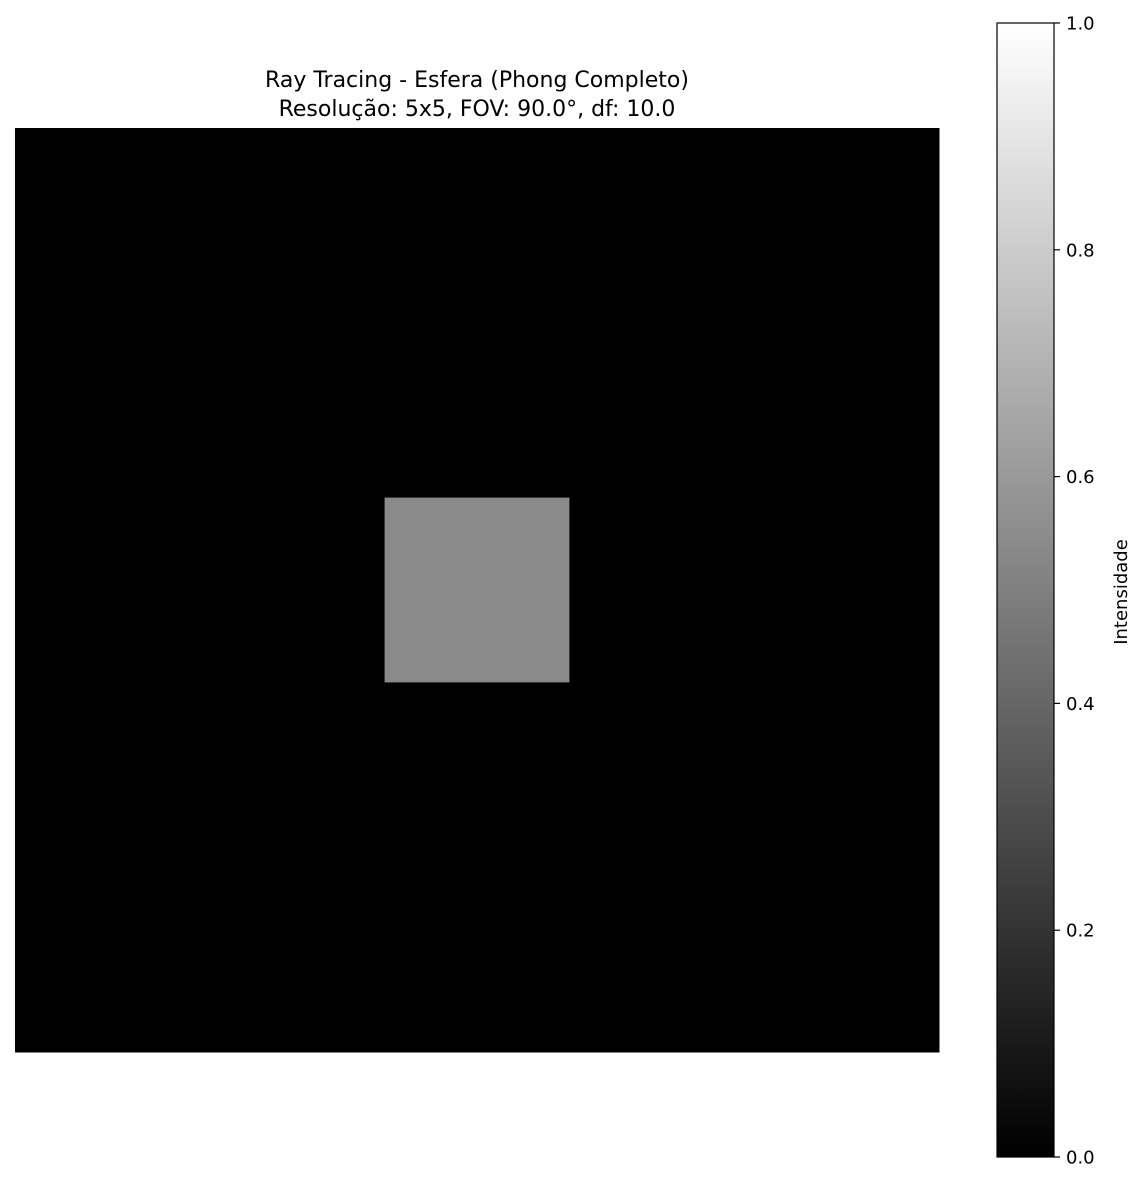 The width and height of the screenshot is (1144, 1184). I want to click on chart-subtitle: Resolução: 5x5, FOV: 90.0°, df: 10.0, so click(477, 109).